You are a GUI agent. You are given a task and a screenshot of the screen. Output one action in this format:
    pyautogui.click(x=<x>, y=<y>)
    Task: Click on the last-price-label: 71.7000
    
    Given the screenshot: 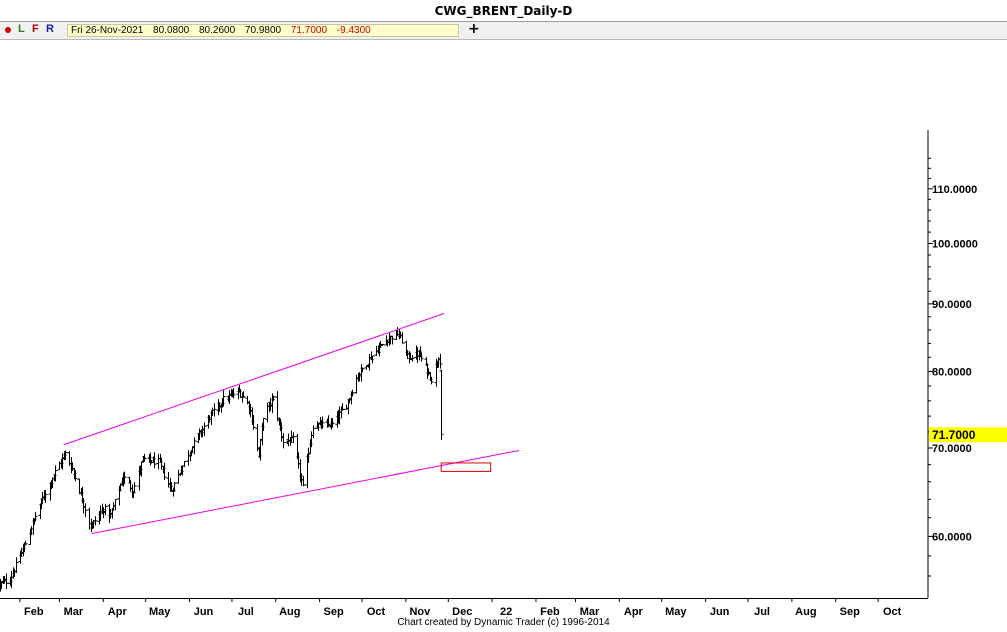 What is the action you would take?
    pyautogui.click(x=954, y=435)
    